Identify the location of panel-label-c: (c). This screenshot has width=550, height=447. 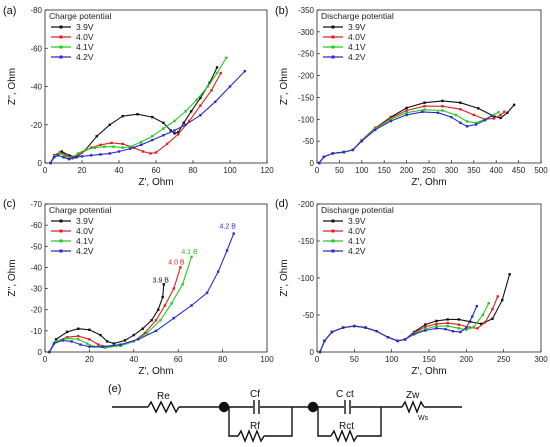
(9, 204).